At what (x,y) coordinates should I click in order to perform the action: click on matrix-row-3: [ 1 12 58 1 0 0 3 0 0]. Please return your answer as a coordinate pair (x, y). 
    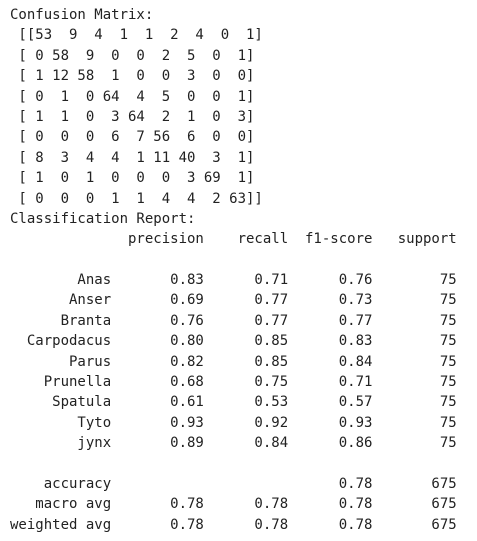
    Looking at the image, I should click on (132, 76).